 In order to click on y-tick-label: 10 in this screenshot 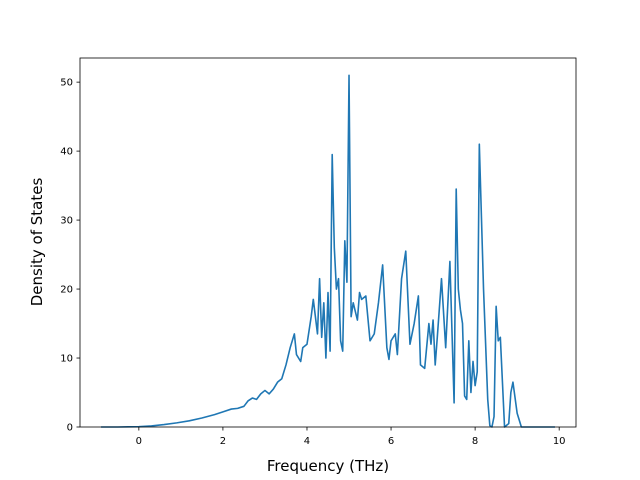, I will do `click(66, 359)`.